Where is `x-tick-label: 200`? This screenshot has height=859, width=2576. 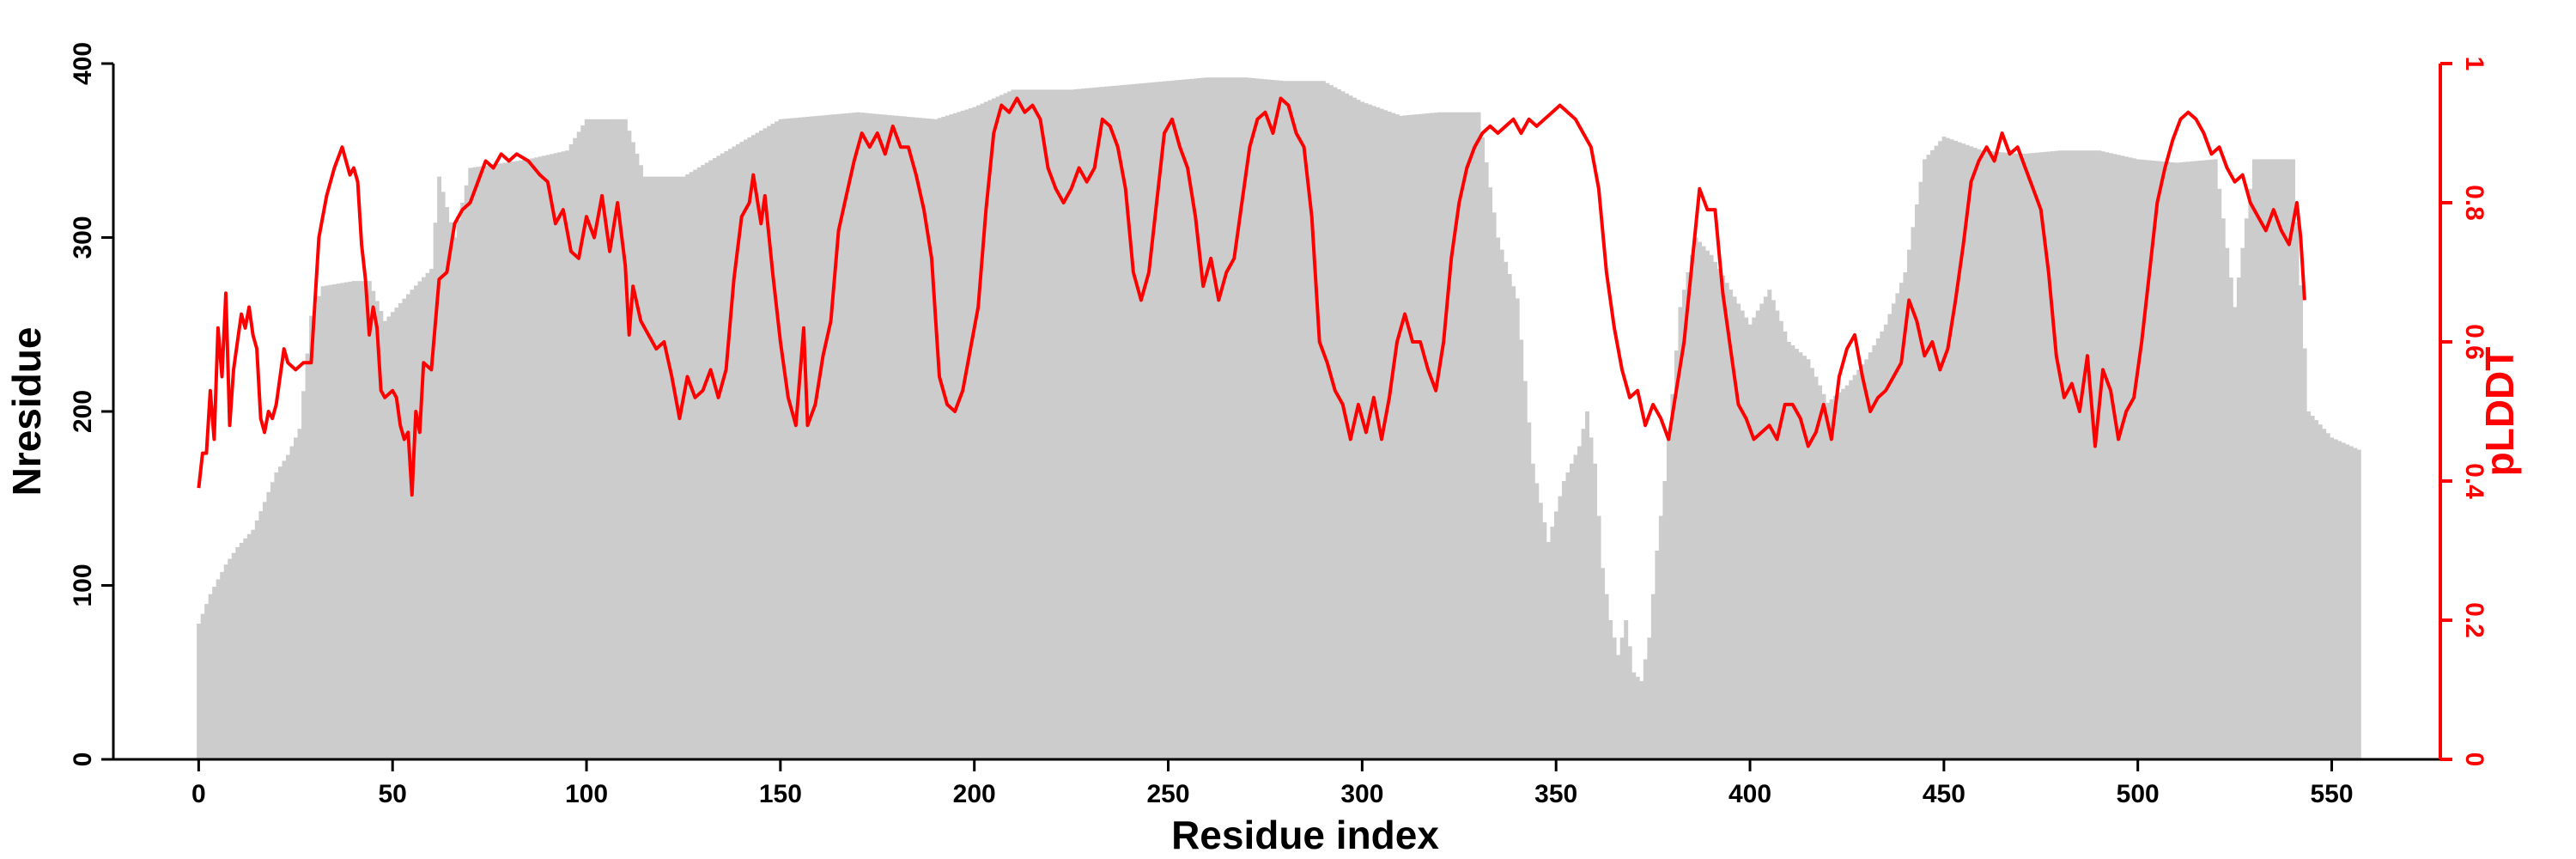
x-tick-label: 200 is located at coordinates (974, 794).